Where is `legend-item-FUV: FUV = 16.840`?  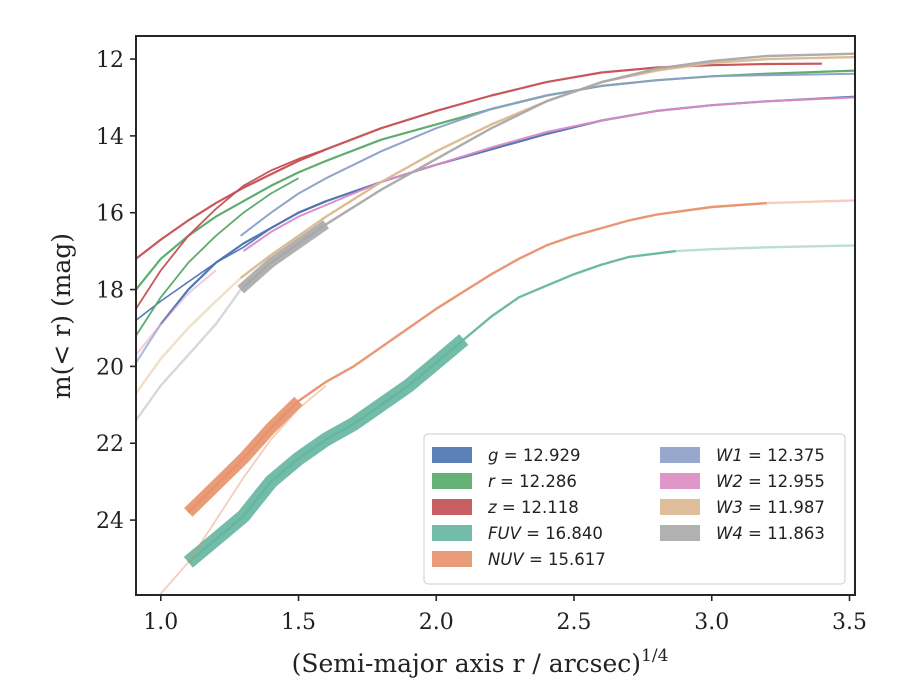
legend-item-FUV: FUV = 16.840 is located at coordinates (517, 533).